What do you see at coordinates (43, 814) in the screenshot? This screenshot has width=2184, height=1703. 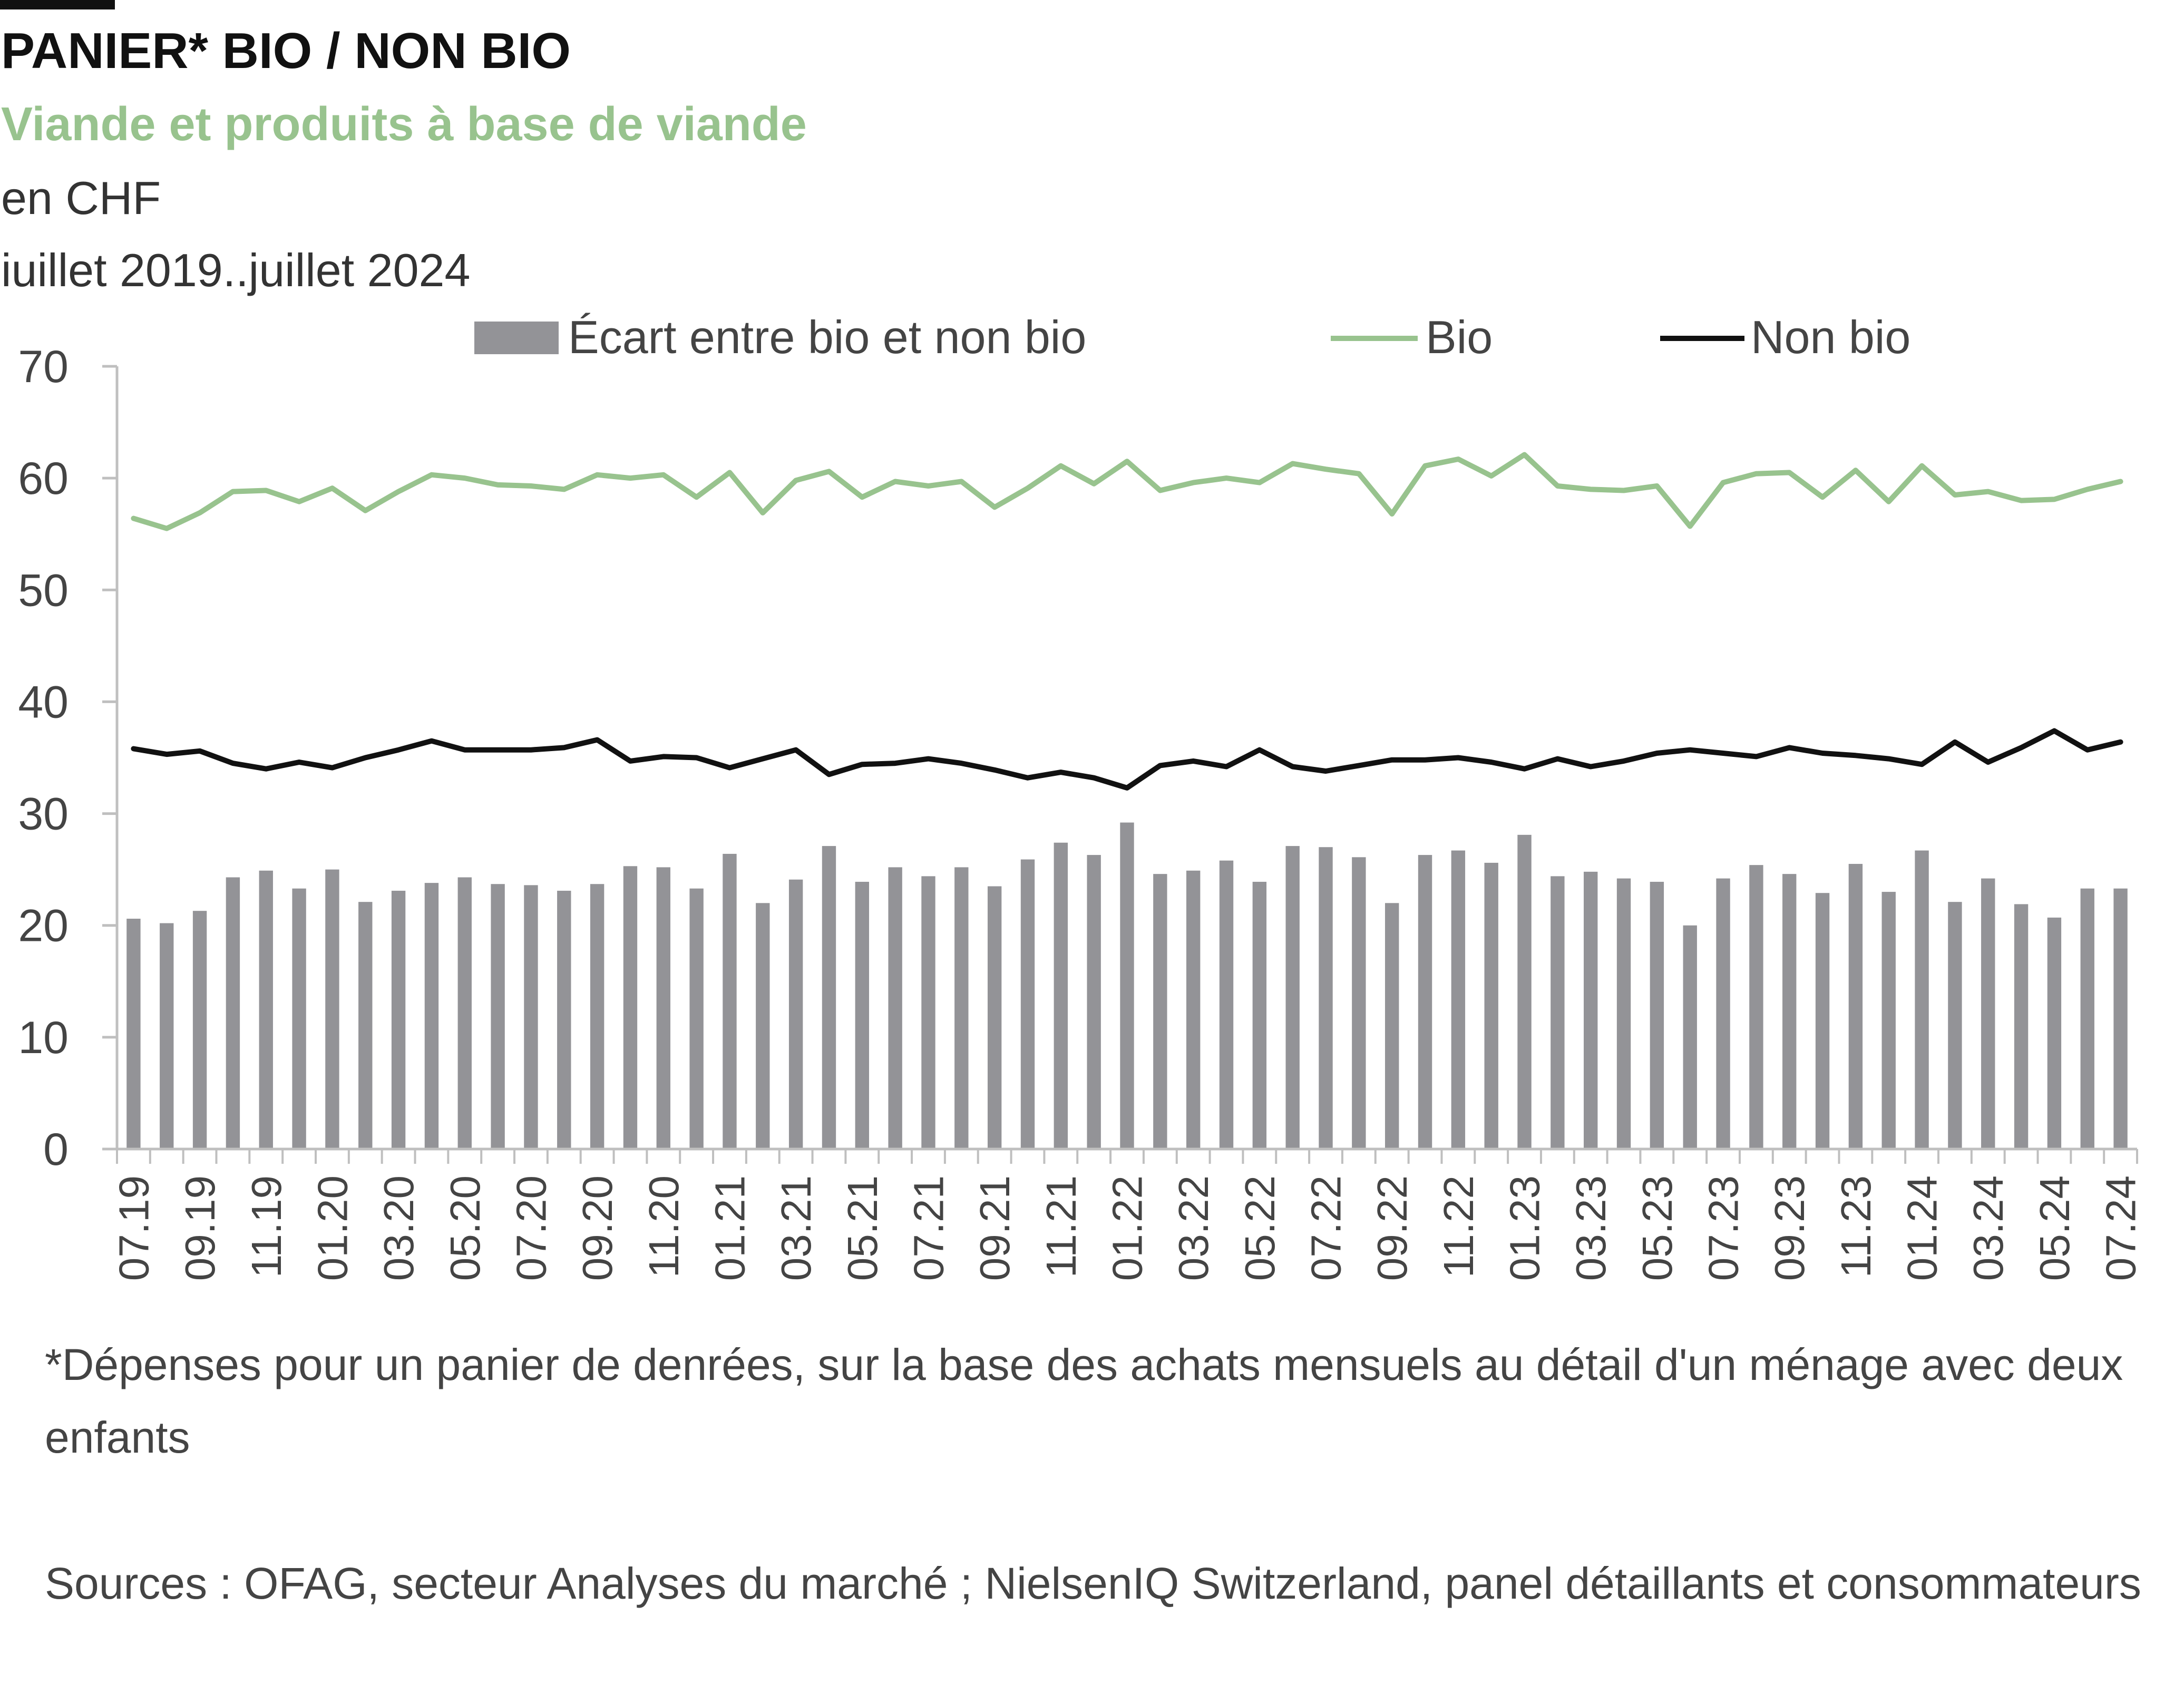 I see `y-tick-label: 30` at bounding box center [43, 814].